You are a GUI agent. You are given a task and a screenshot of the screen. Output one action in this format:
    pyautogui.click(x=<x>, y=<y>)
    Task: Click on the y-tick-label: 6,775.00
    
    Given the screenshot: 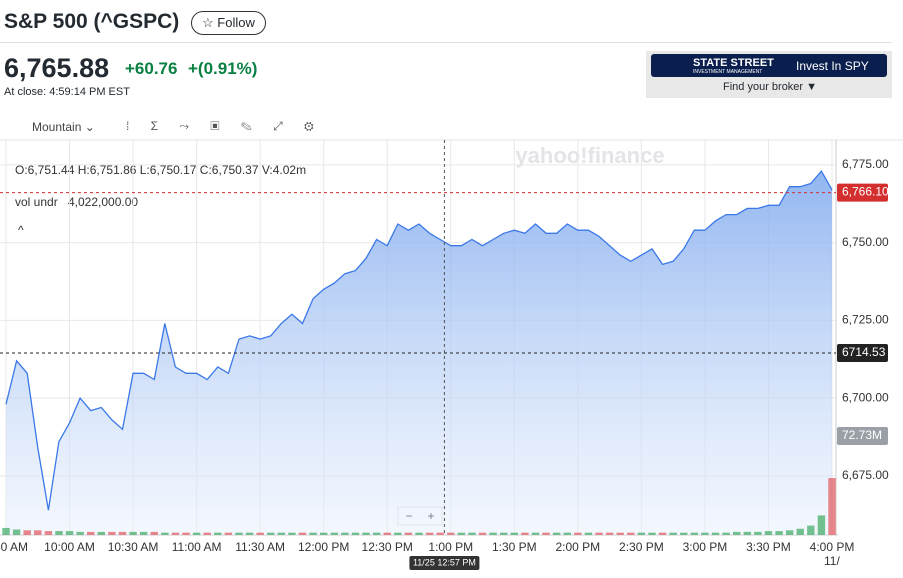 What is the action you would take?
    pyautogui.click(x=865, y=164)
    